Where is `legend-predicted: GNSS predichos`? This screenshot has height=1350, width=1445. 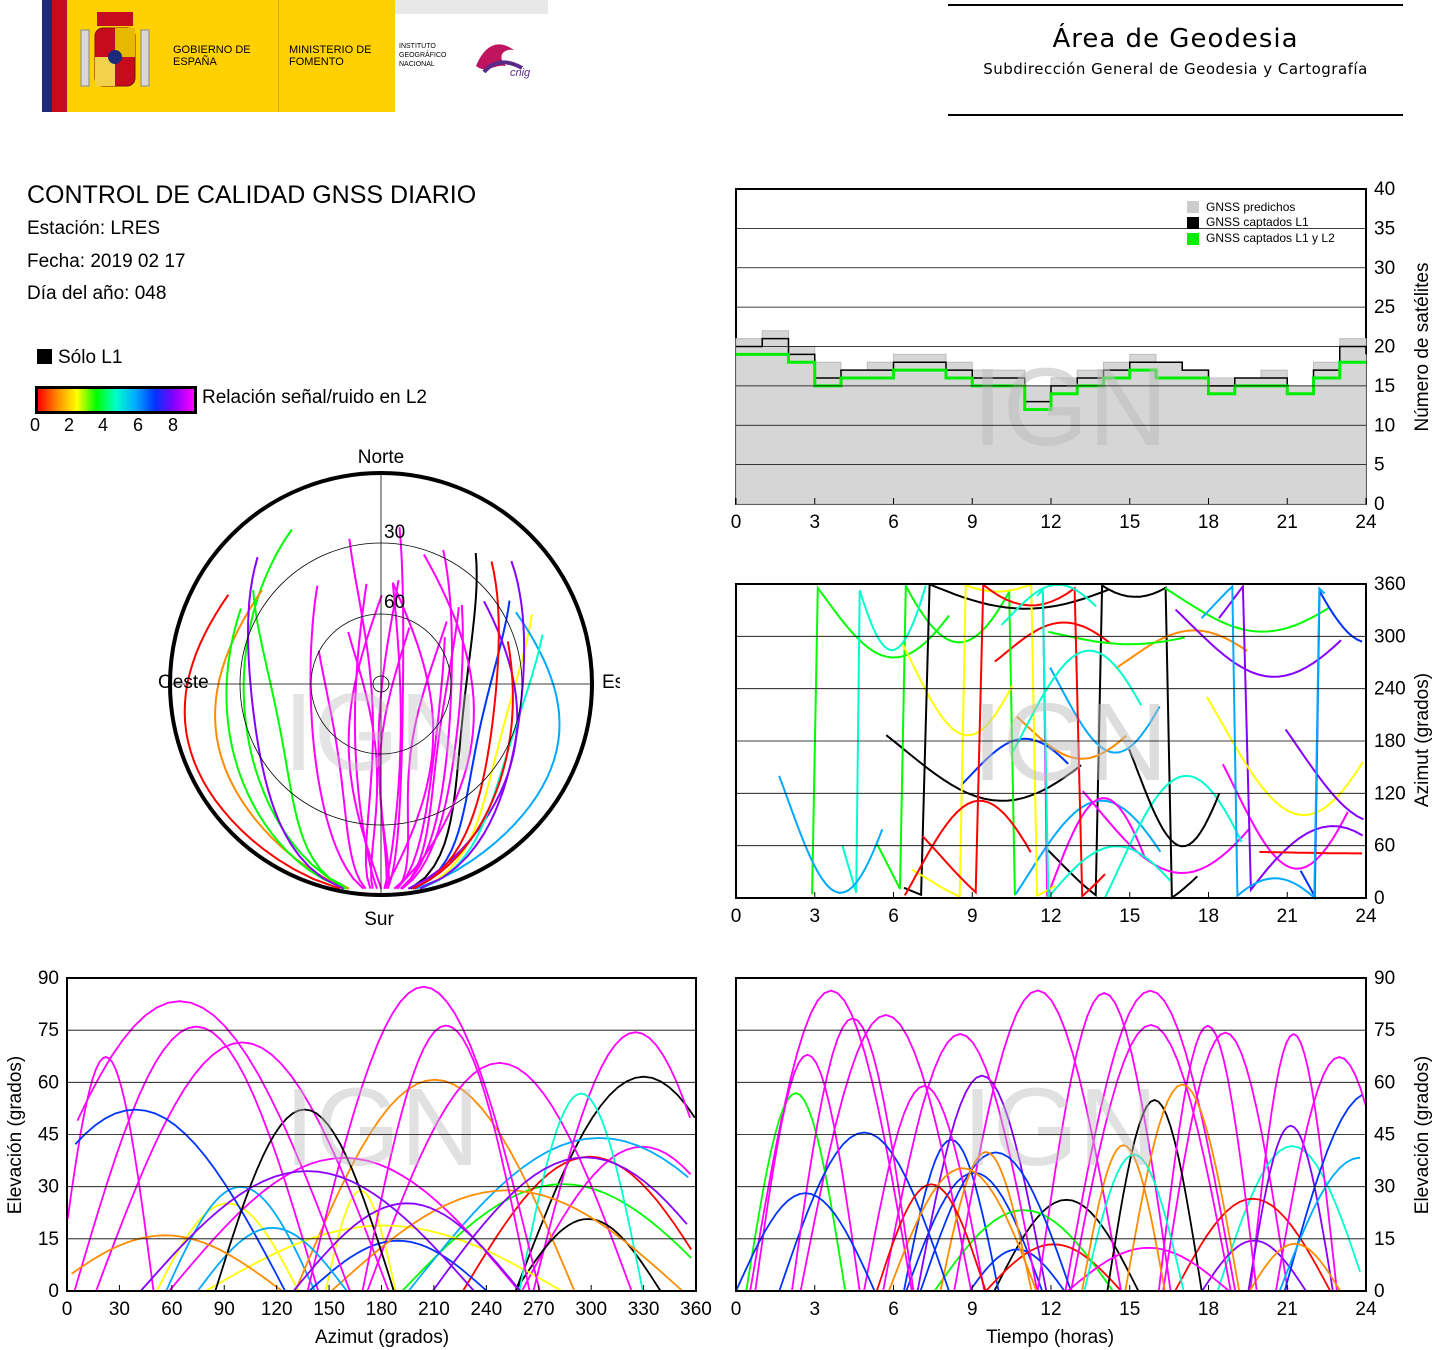
legend-predicted: GNSS predichos is located at coordinates (1250, 207).